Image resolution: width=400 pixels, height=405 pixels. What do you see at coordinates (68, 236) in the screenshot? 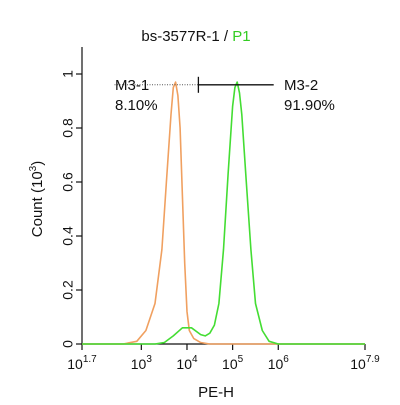
I see `y-tick-label: 0.4` at bounding box center [68, 236].